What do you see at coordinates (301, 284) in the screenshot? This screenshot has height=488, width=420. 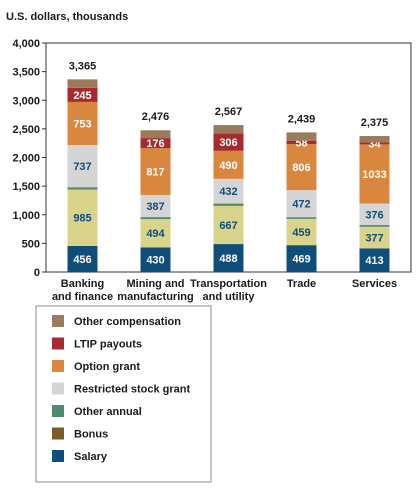 I see `category-label: Trade` at bounding box center [301, 284].